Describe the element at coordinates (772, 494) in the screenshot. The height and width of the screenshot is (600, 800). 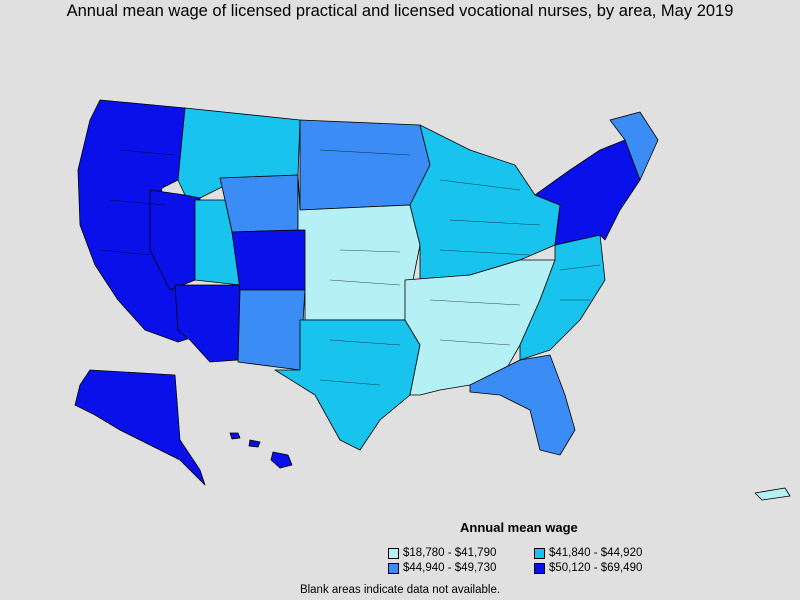
I see `region-puerto-rico` at that location.